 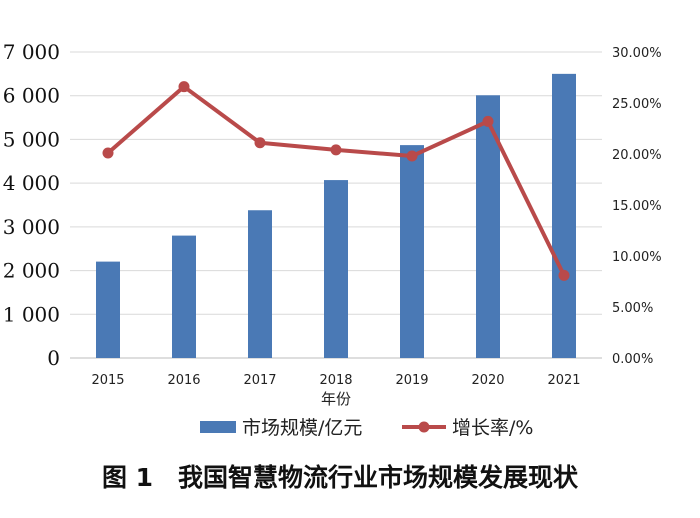 I want to click on left-tick-label: 5 000, so click(x=31, y=139).